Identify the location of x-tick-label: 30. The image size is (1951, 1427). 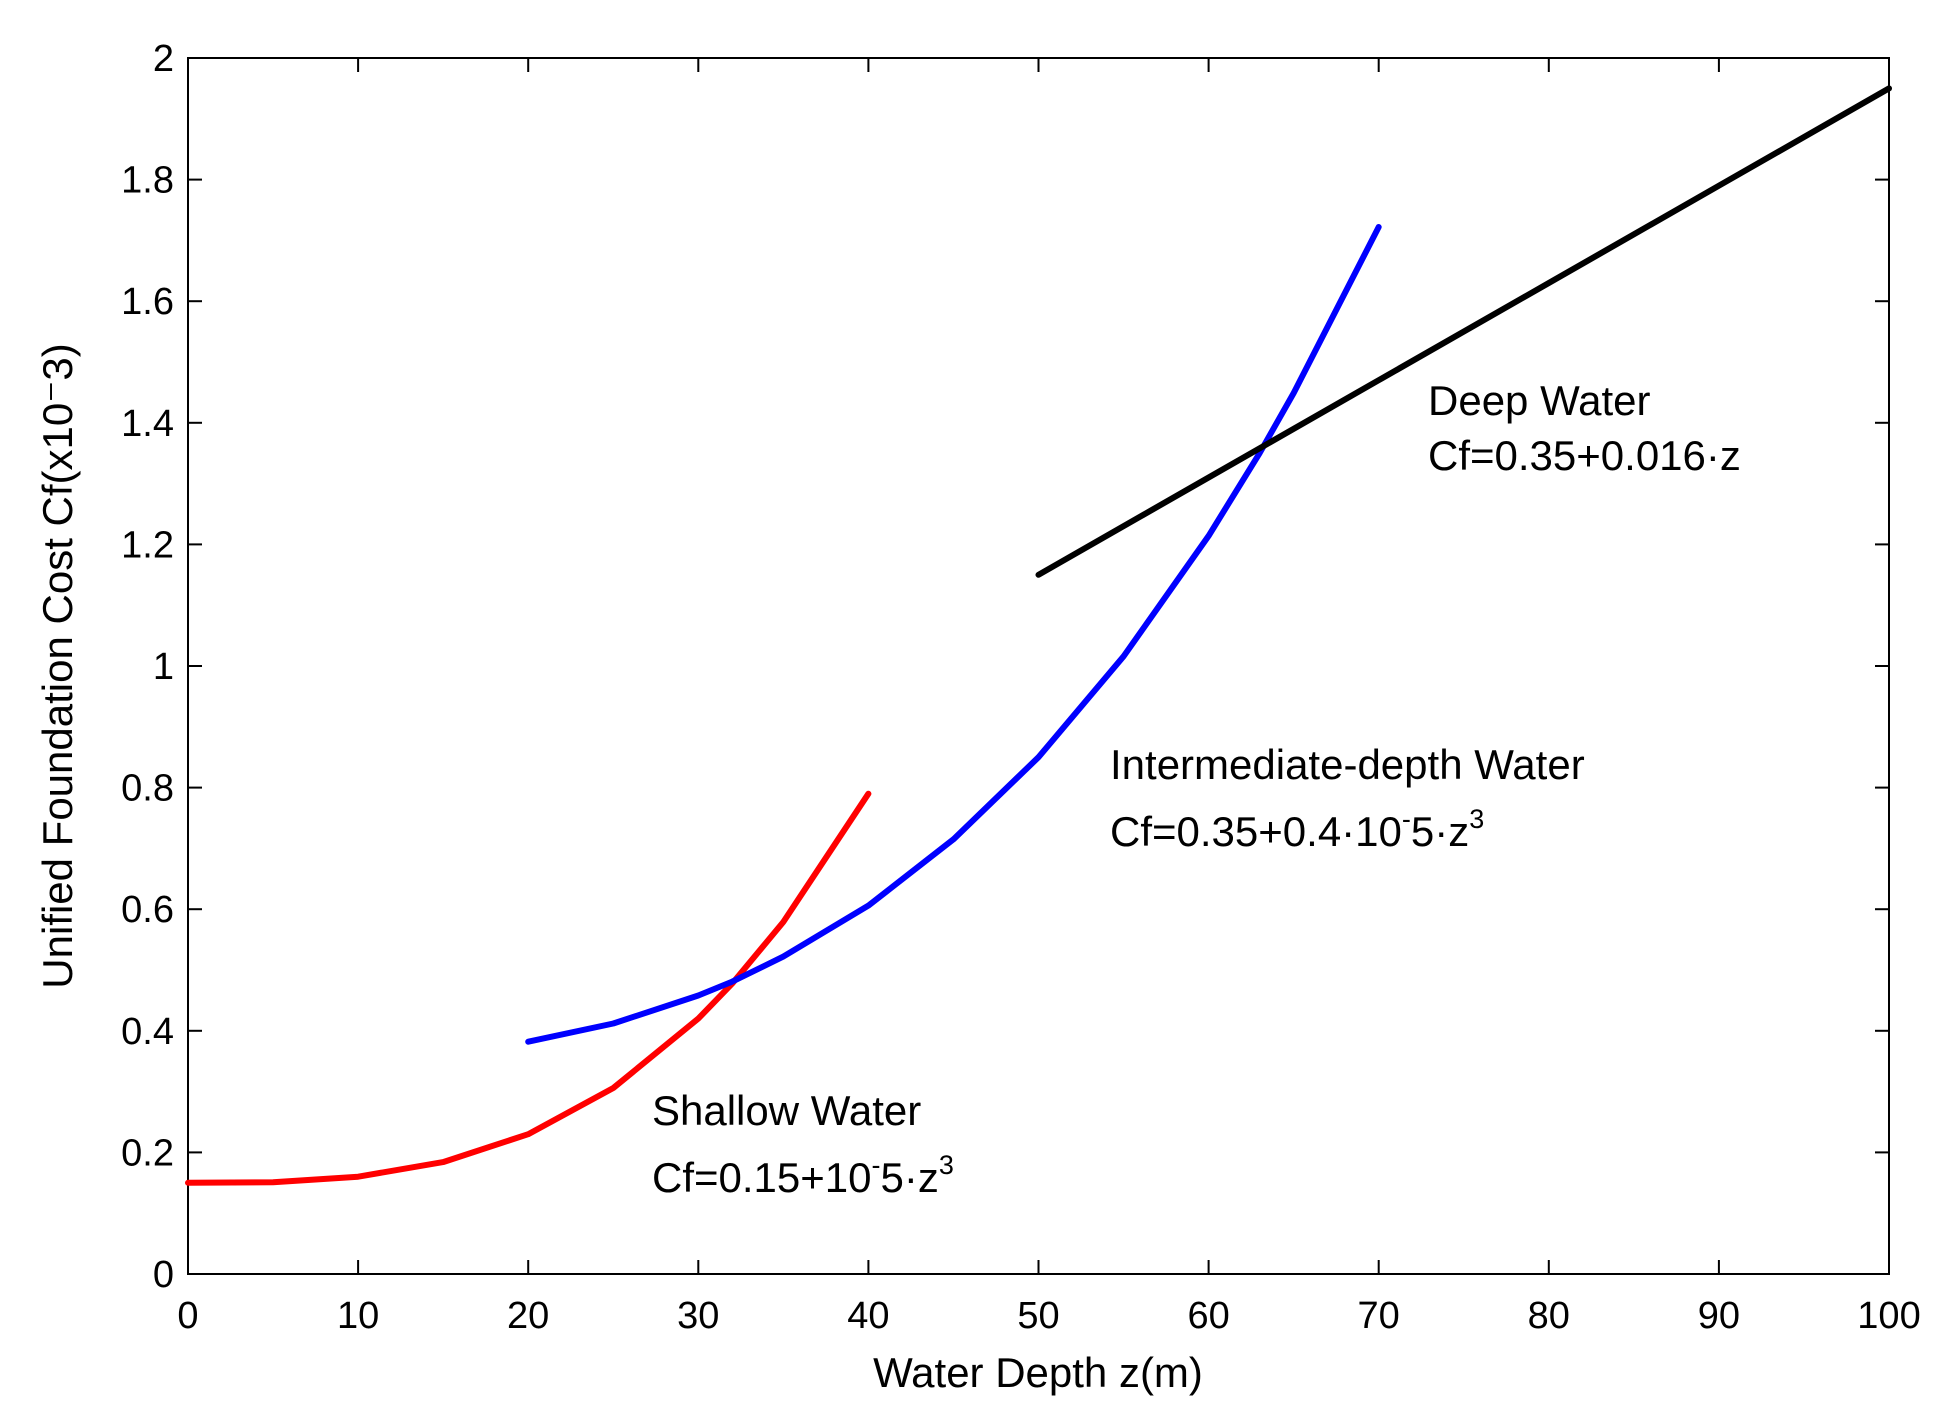
(698, 1316).